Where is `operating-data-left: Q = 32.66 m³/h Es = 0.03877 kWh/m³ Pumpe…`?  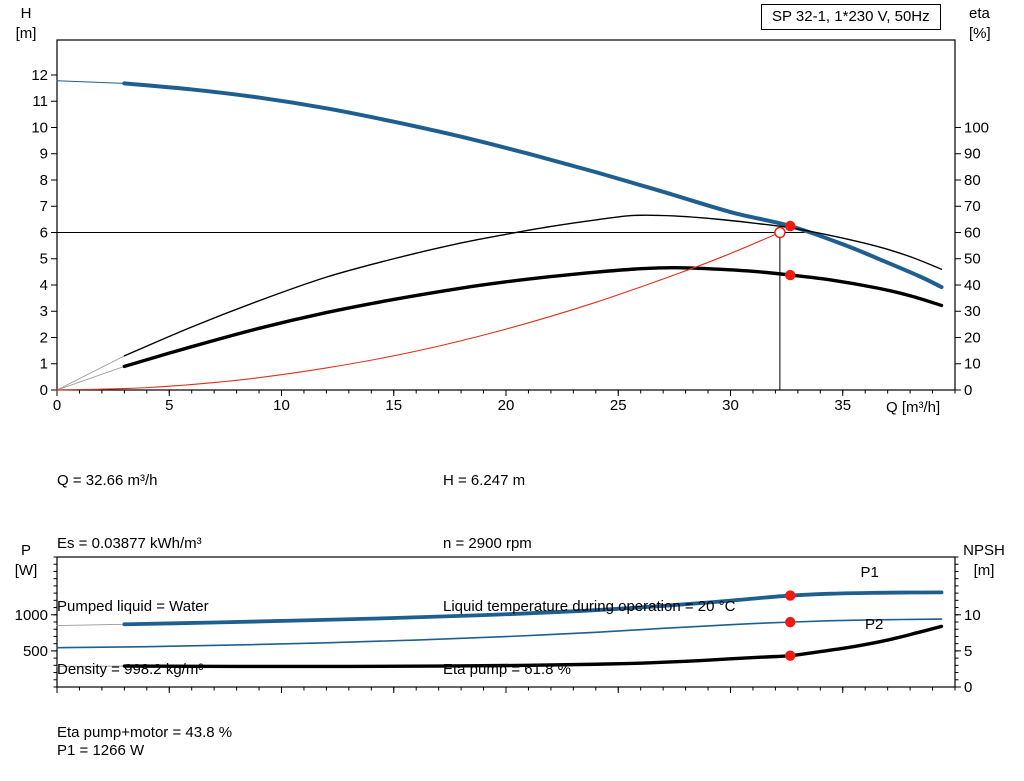
operating-data-left: Q = 32.66 m³/h Es = 0.03877 kWh/m³ Pumpe… is located at coordinates (144, 604).